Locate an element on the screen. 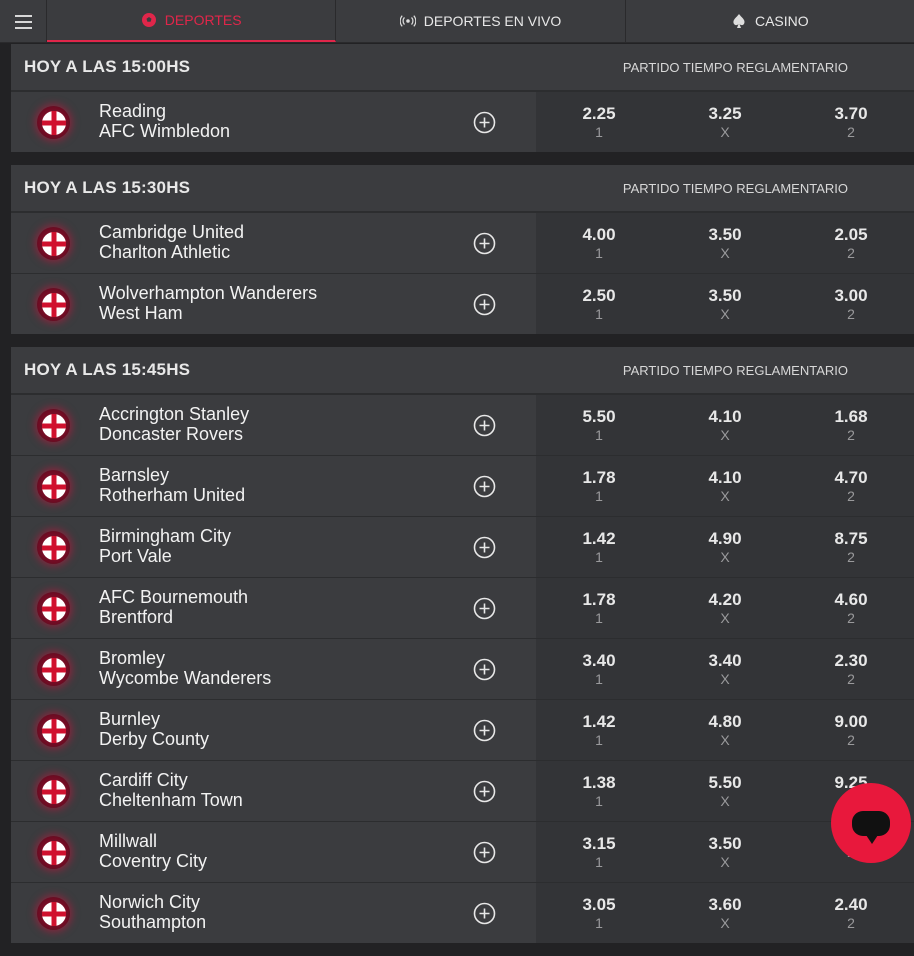 The height and width of the screenshot is (956, 914). match-info: Barnsley Rotherham United is located at coordinates (273, 486).